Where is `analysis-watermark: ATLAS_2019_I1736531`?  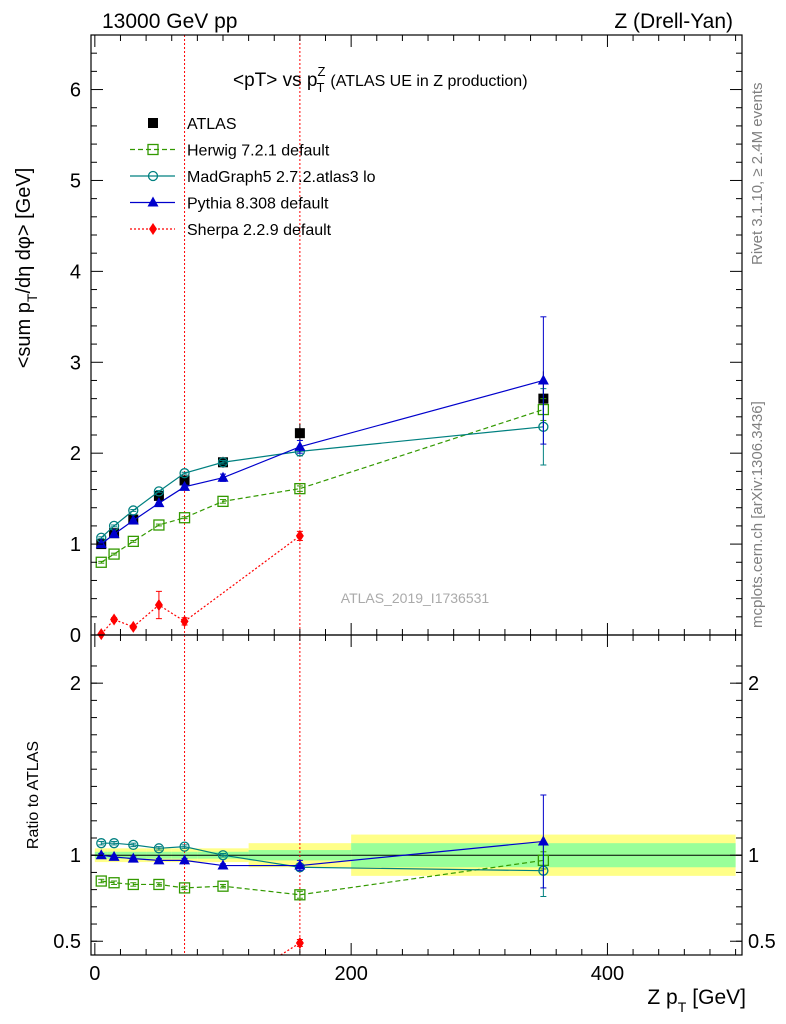
analysis-watermark: ATLAS_2019_I1736531 is located at coordinates (415, 598).